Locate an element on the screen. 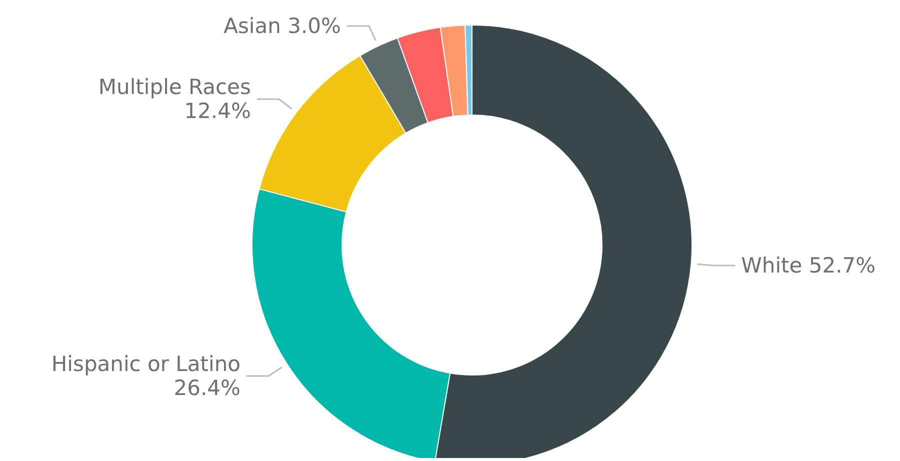  slice-label: Asian 3.0% is located at coordinates (282, 26).